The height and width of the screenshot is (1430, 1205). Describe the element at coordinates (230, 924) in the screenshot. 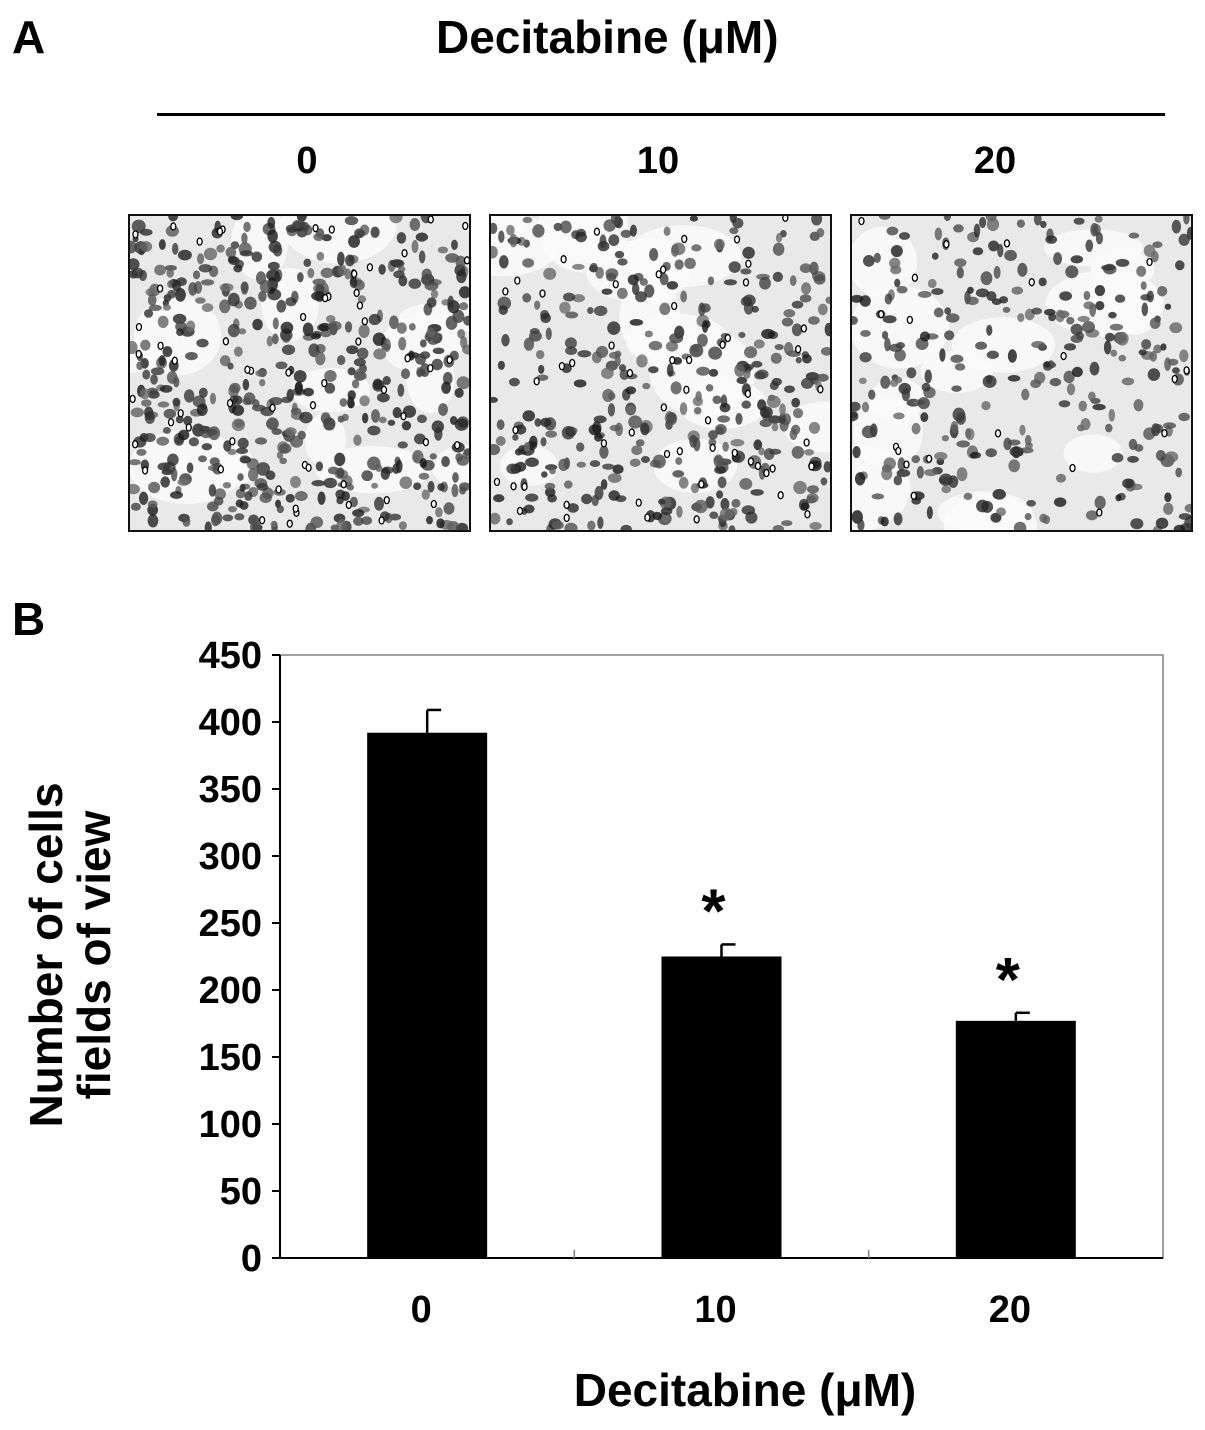

I see `y-tick-label: 250` at that location.